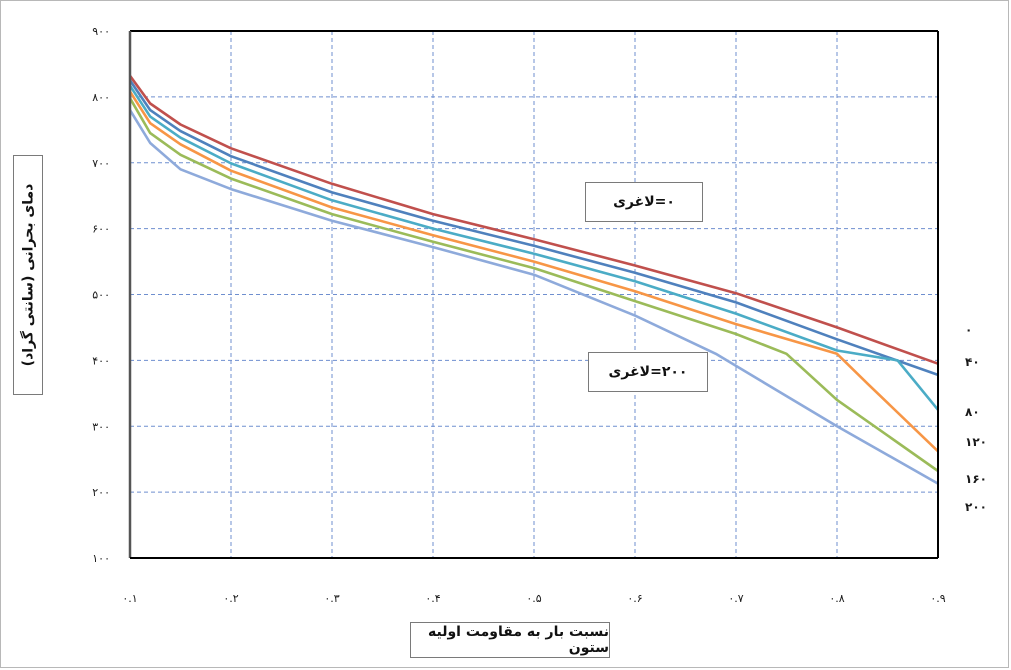 The width and height of the screenshot is (1011, 670). I want to click on x-tick-label: ۰.۷, so click(735, 598).